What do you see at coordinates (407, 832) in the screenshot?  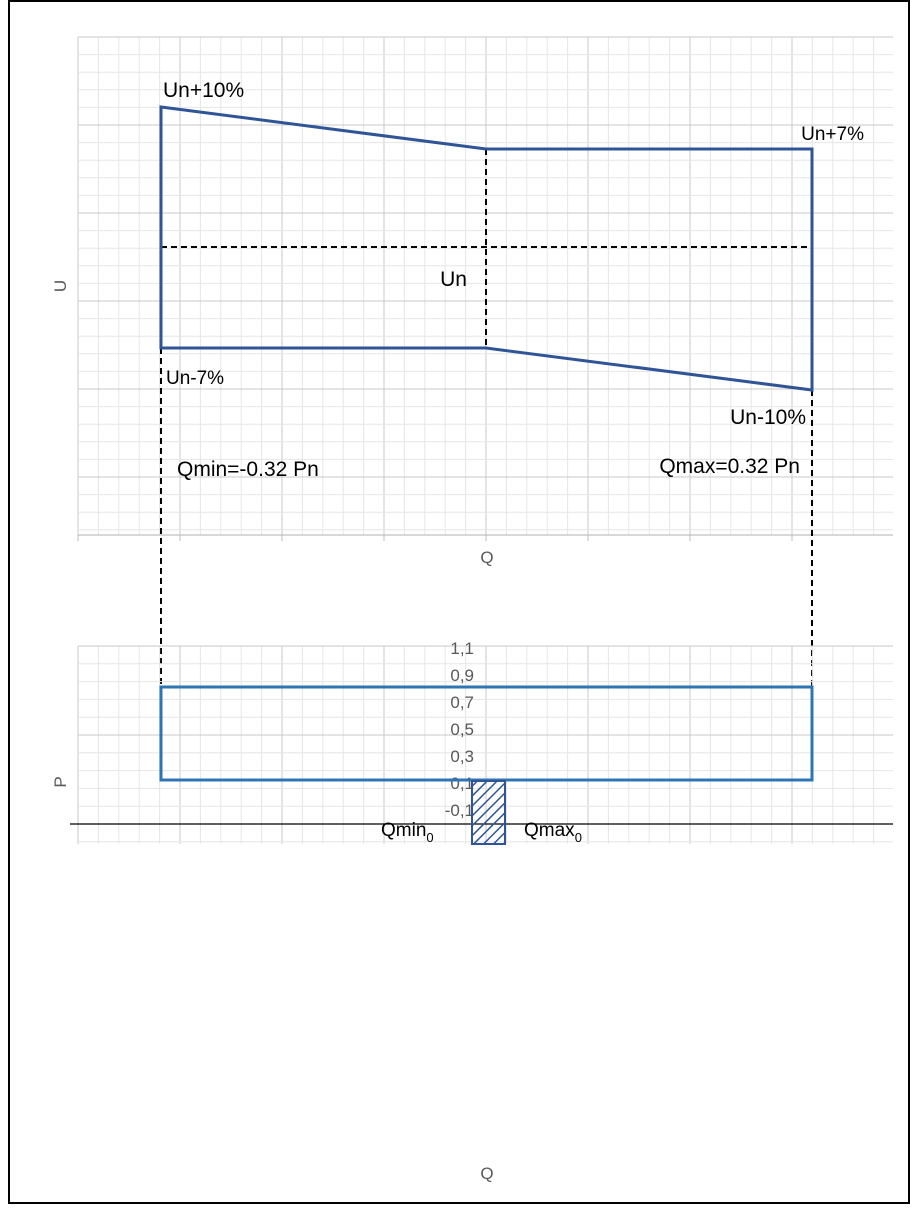 I see `label-qmin0: Qmin0` at bounding box center [407, 832].